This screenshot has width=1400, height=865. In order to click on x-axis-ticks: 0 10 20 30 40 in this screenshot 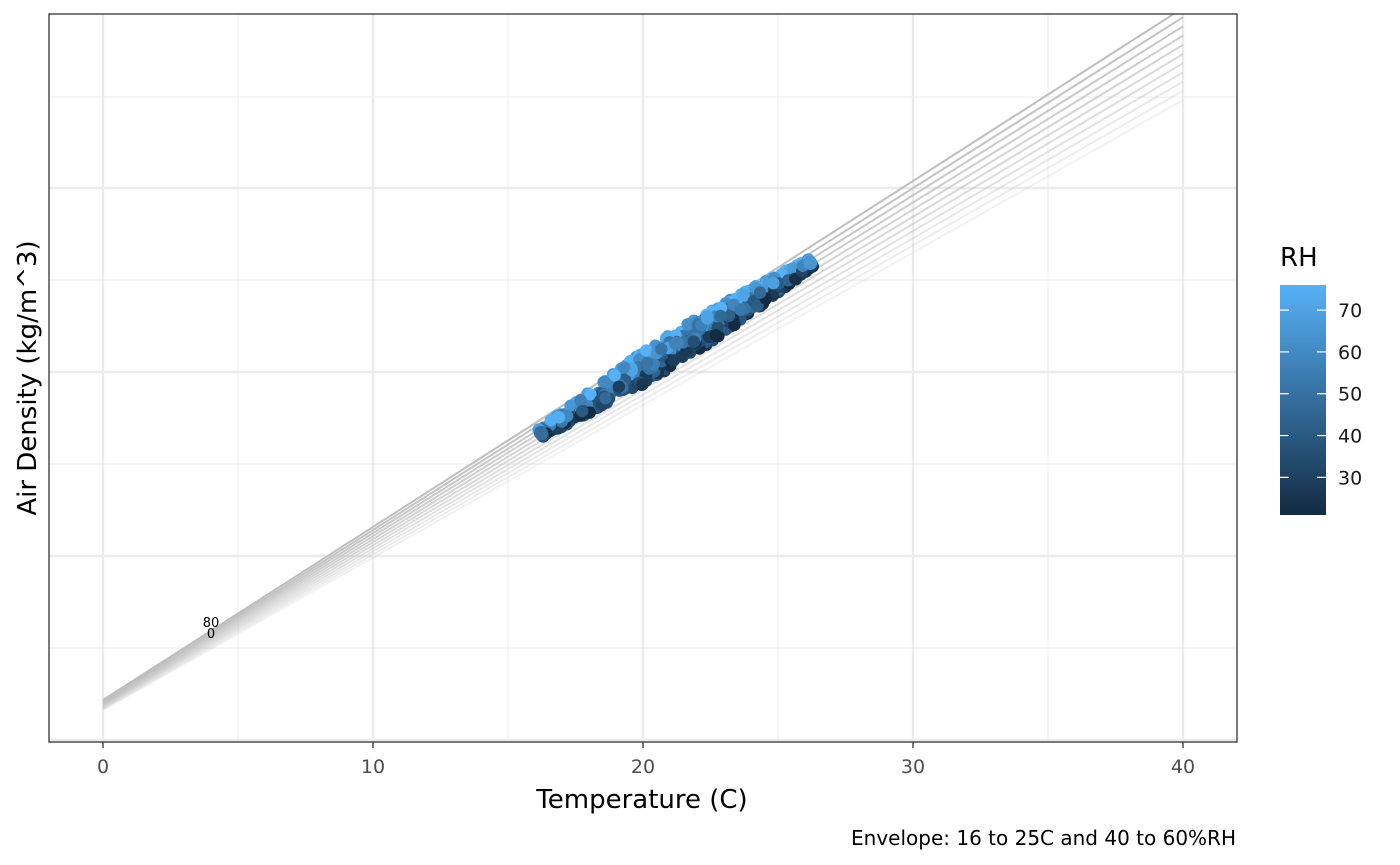, I will do `click(646, 760)`.